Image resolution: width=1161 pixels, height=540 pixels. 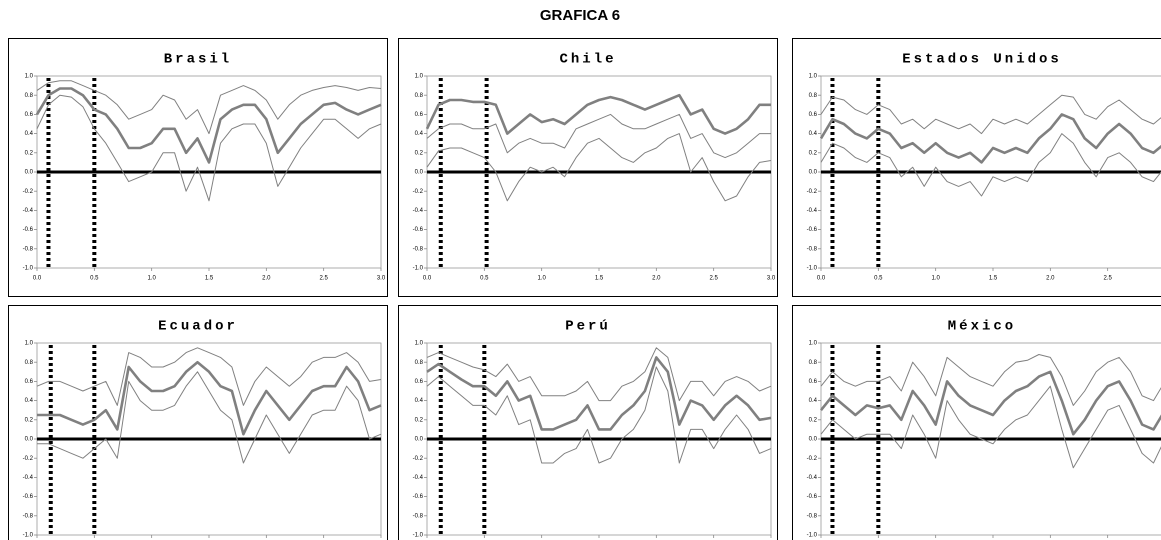 I want to click on panel-title: México, so click(x=982, y=327).